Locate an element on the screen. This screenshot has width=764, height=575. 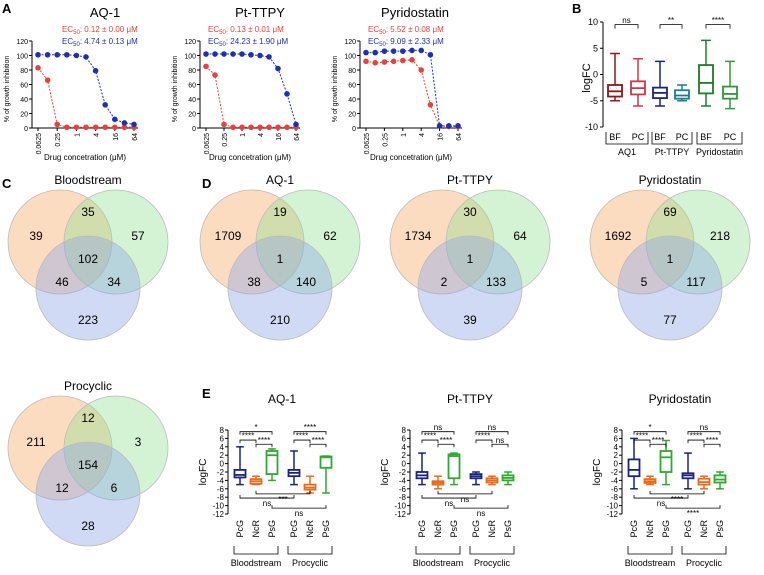
y-tick-label: 80 is located at coordinates (192, 71).